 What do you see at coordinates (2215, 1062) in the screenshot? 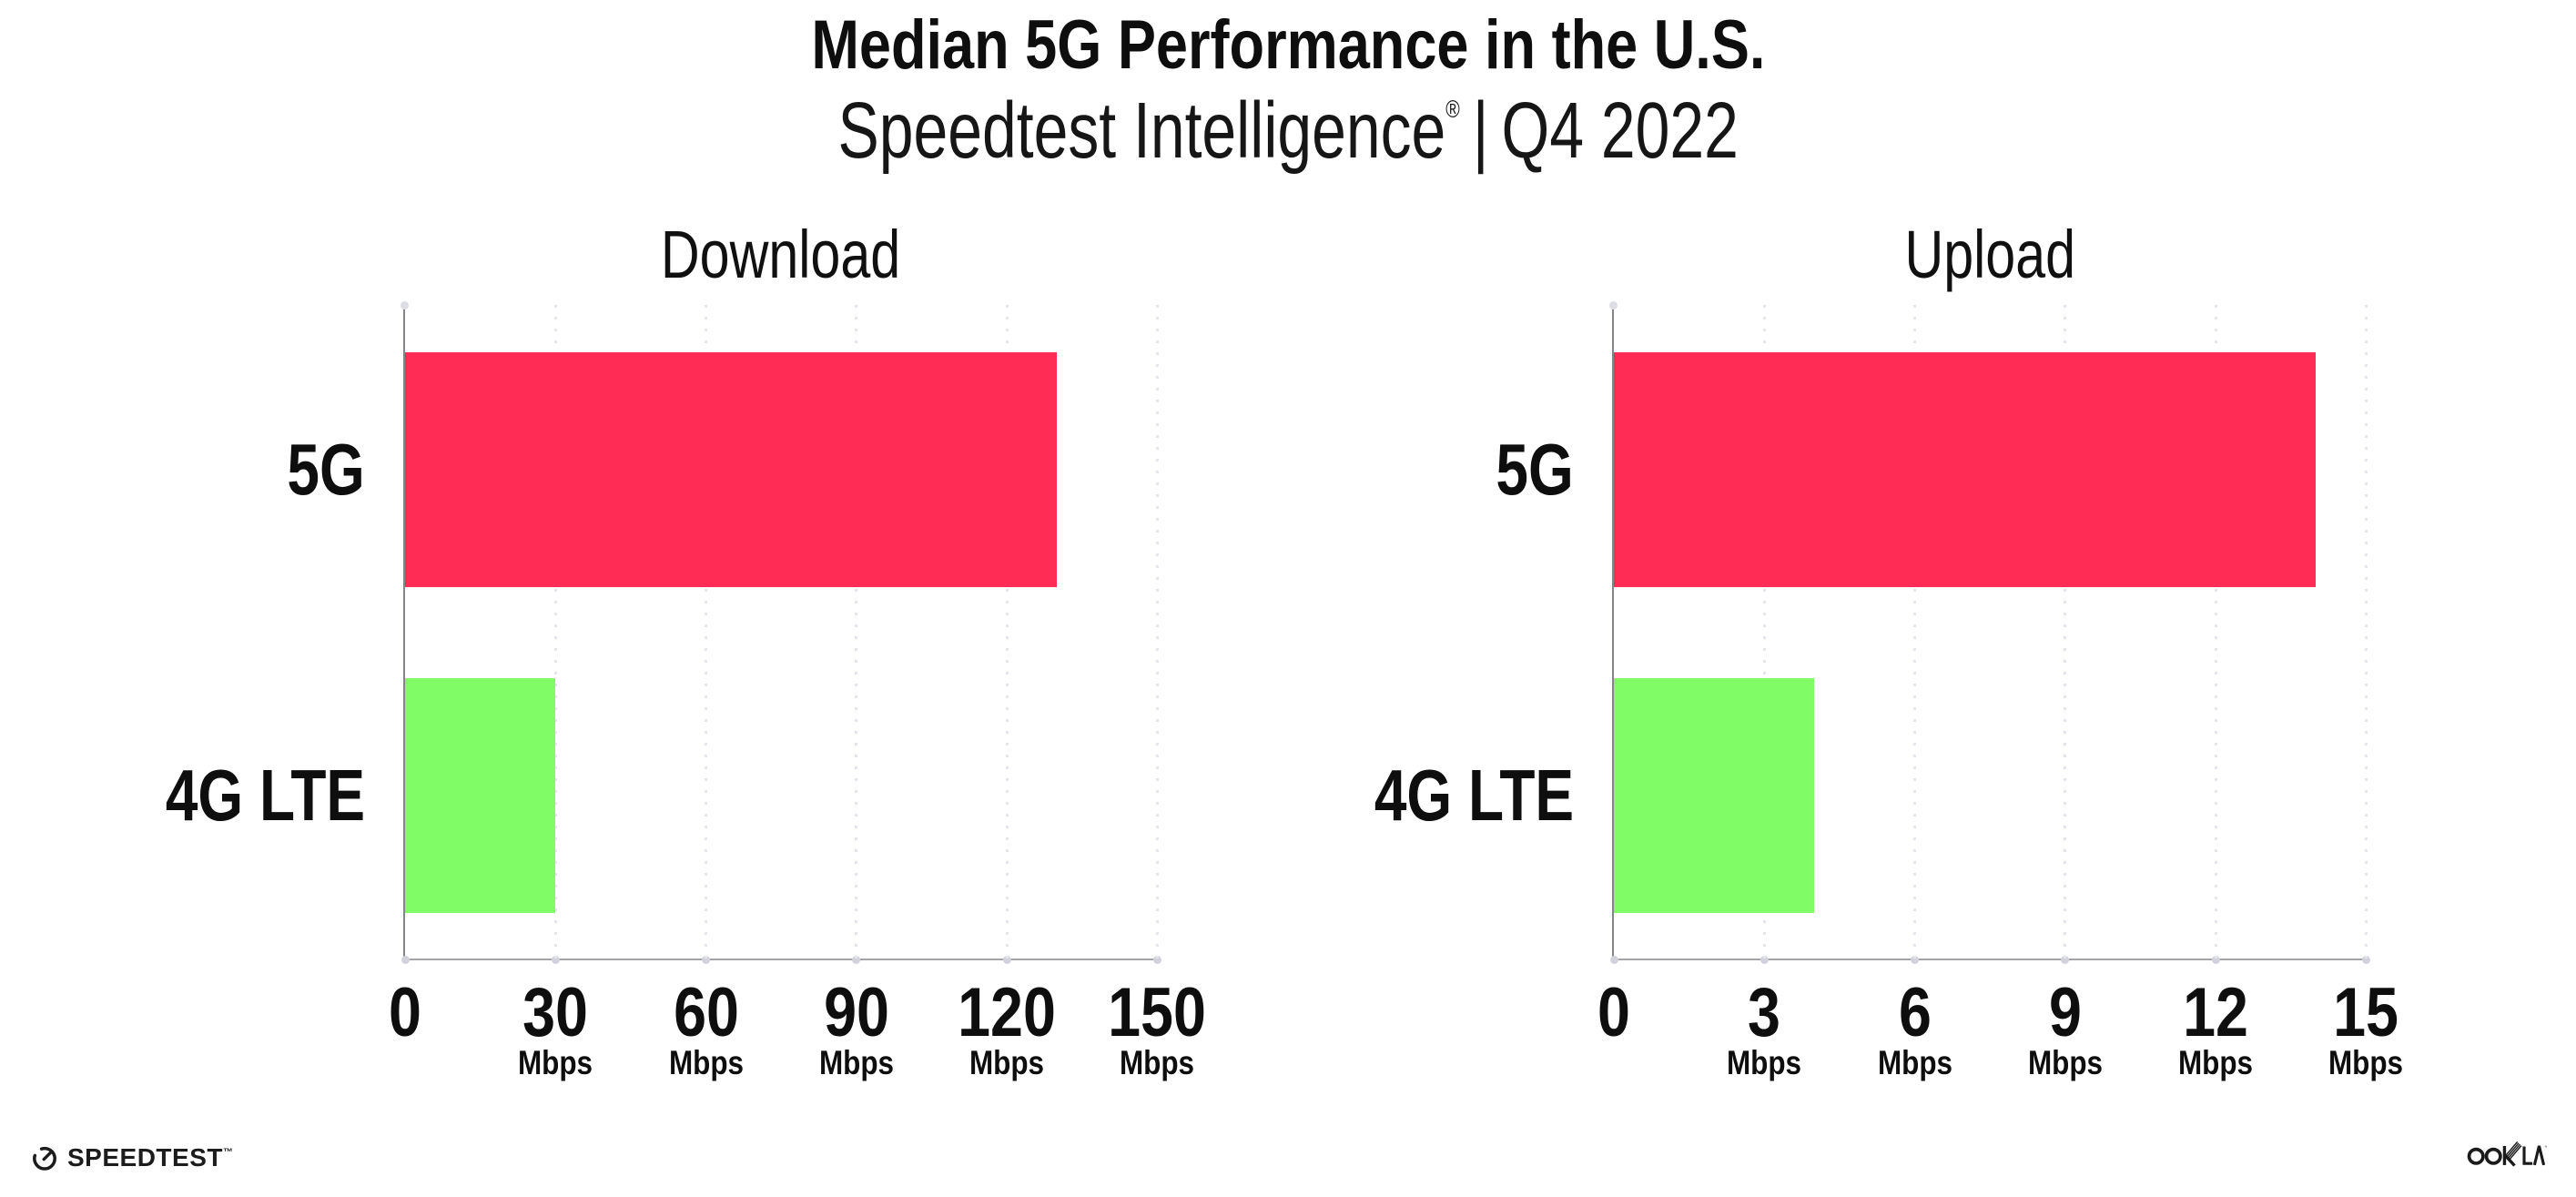
I see `x-tick-unit-12: Mbps` at bounding box center [2215, 1062].